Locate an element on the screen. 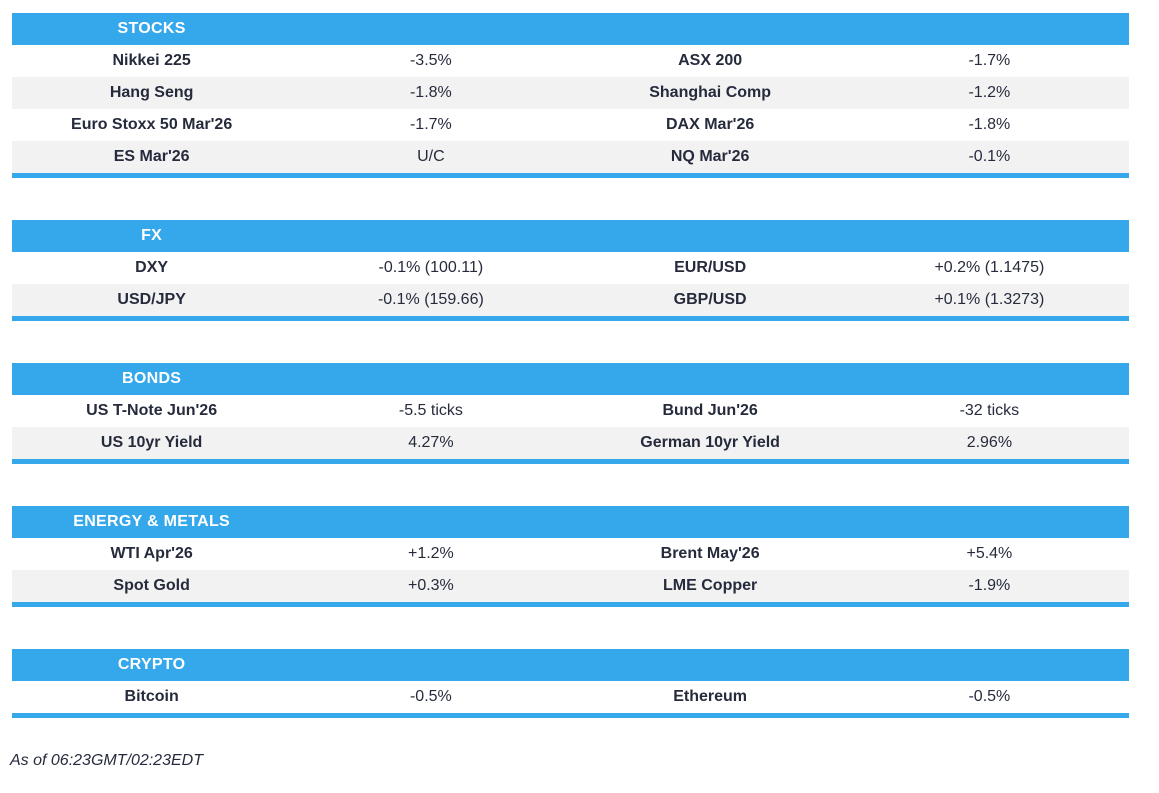 The image size is (1159, 793). as-of-timestamp: As of 06:23GMT/02:23EDT is located at coordinates (106, 760).